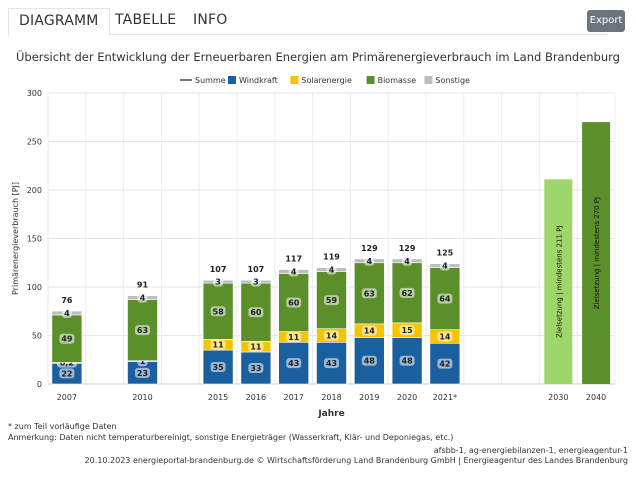 This screenshot has width=636, height=483. What do you see at coordinates (15, 238) in the screenshot?
I see `y-axis-label: Primärenergieverbrauch [PJ]` at bounding box center [15, 238].